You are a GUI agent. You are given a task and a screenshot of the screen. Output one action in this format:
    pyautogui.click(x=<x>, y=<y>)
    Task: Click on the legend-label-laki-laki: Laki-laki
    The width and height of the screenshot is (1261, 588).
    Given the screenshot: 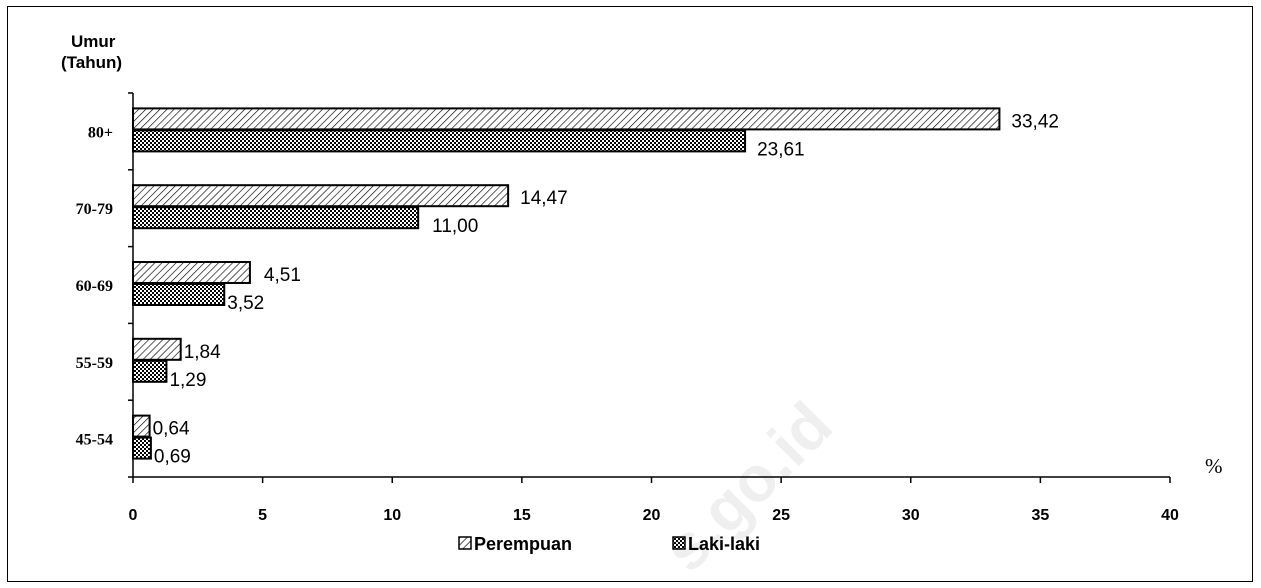 What is the action you would take?
    pyautogui.click(x=724, y=544)
    